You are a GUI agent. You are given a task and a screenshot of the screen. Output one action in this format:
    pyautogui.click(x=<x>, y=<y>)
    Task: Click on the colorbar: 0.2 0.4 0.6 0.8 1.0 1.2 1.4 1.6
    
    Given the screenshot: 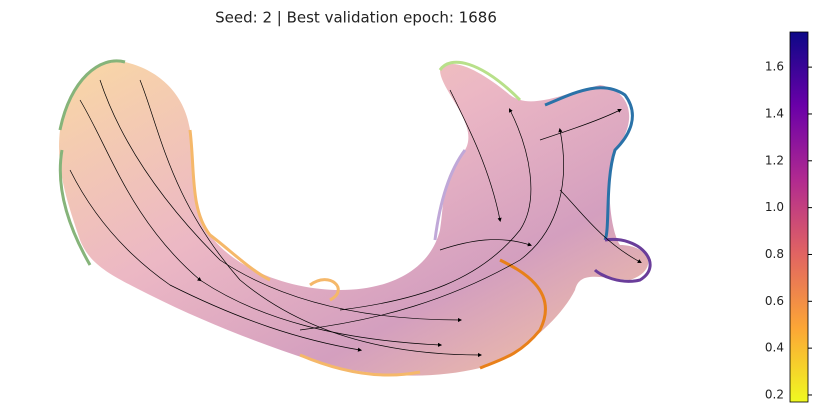 What is the action you would take?
    pyautogui.click(x=788, y=217)
    